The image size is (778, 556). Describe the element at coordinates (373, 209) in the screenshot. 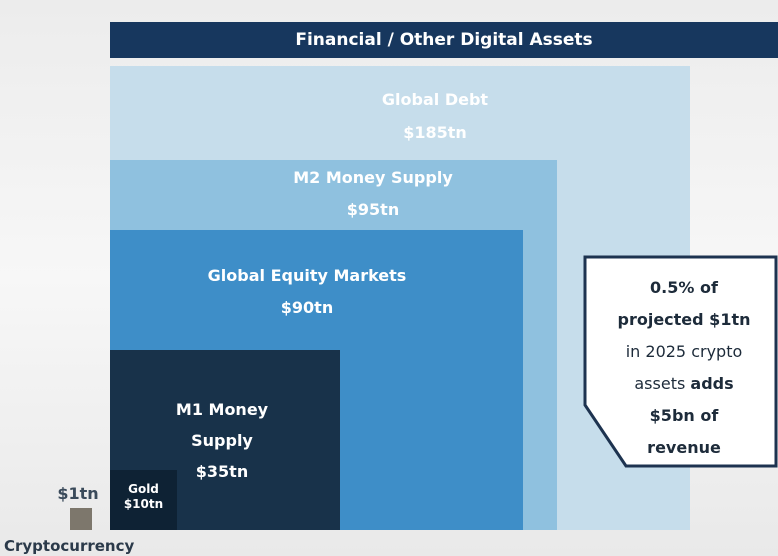

I see `box-amount: $95tn` at that location.